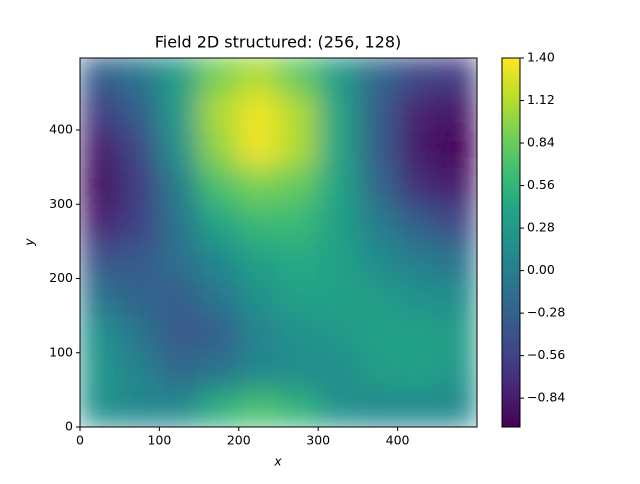 This screenshot has height=484, width=640. Describe the element at coordinates (546, 354) in the screenshot. I see `colorbar-tick-label: −0.56` at that location.